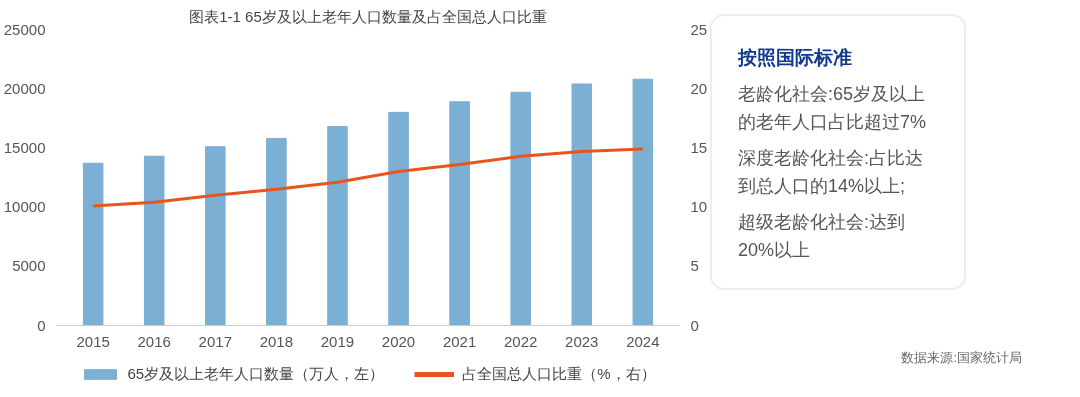 The width and height of the screenshot is (1080, 397). What do you see at coordinates (699, 88) in the screenshot?
I see `y2-tick-label: 20` at bounding box center [699, 88].